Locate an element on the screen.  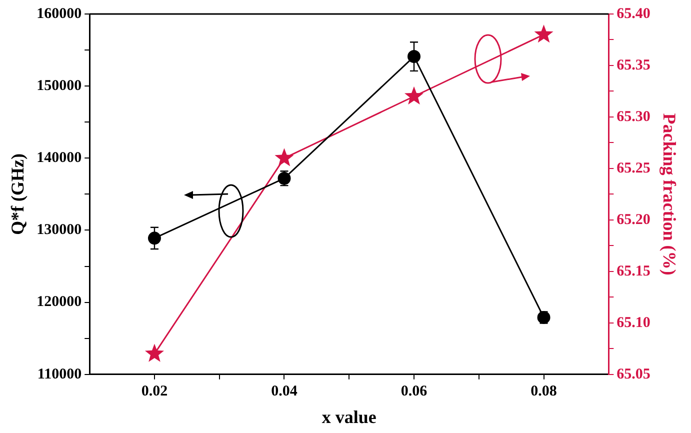
y2-tick-label: 65.10 is located at coordinates (633, 322).